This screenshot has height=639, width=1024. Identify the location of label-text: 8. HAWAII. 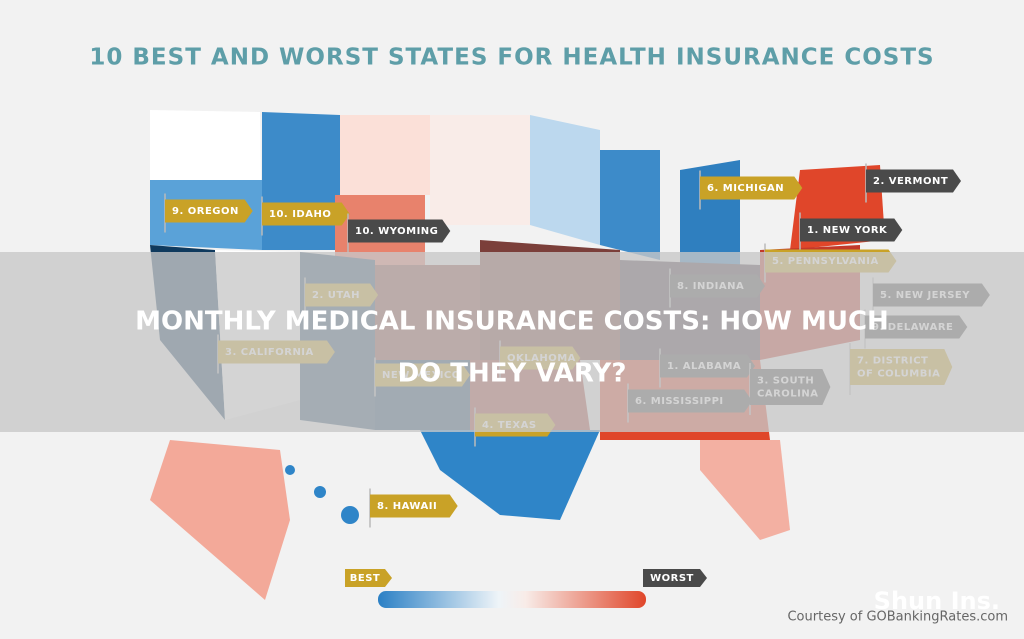
(407, 506).